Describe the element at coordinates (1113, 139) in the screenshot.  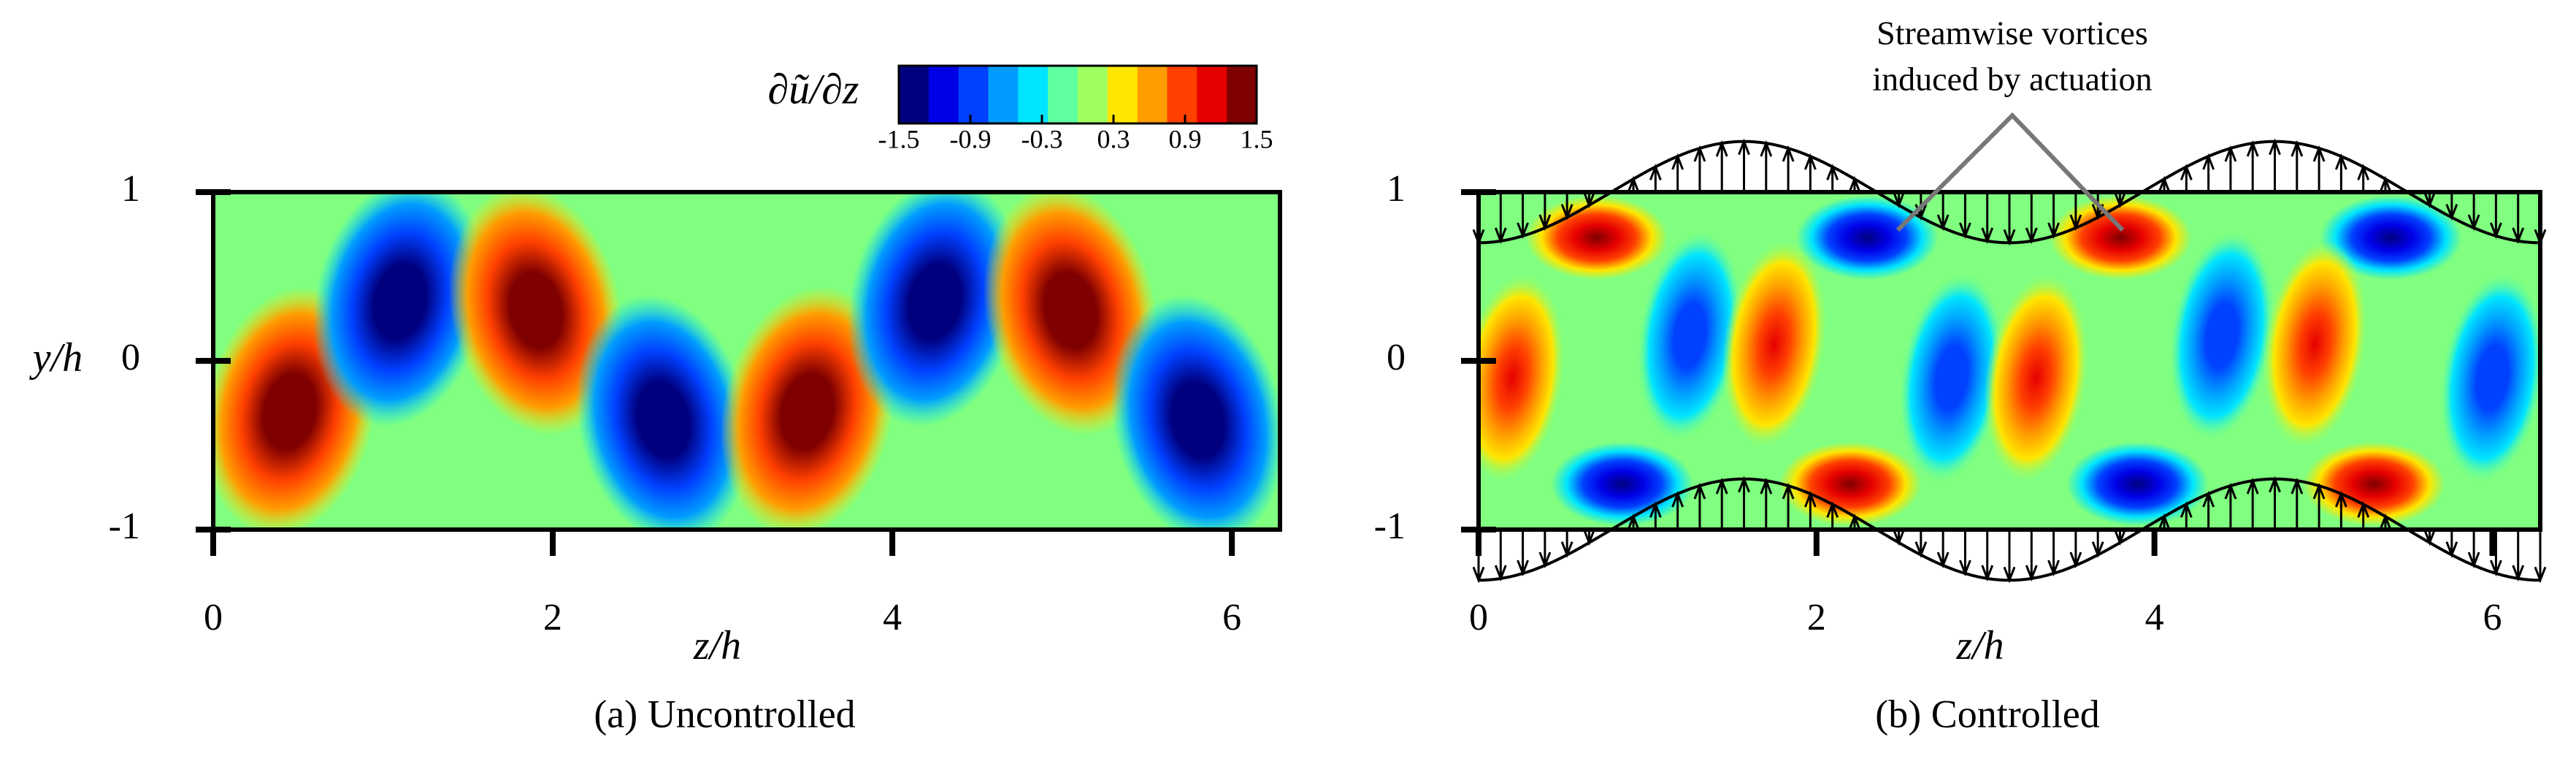
I see `colorbar-tick-label: 0.3` at that location.